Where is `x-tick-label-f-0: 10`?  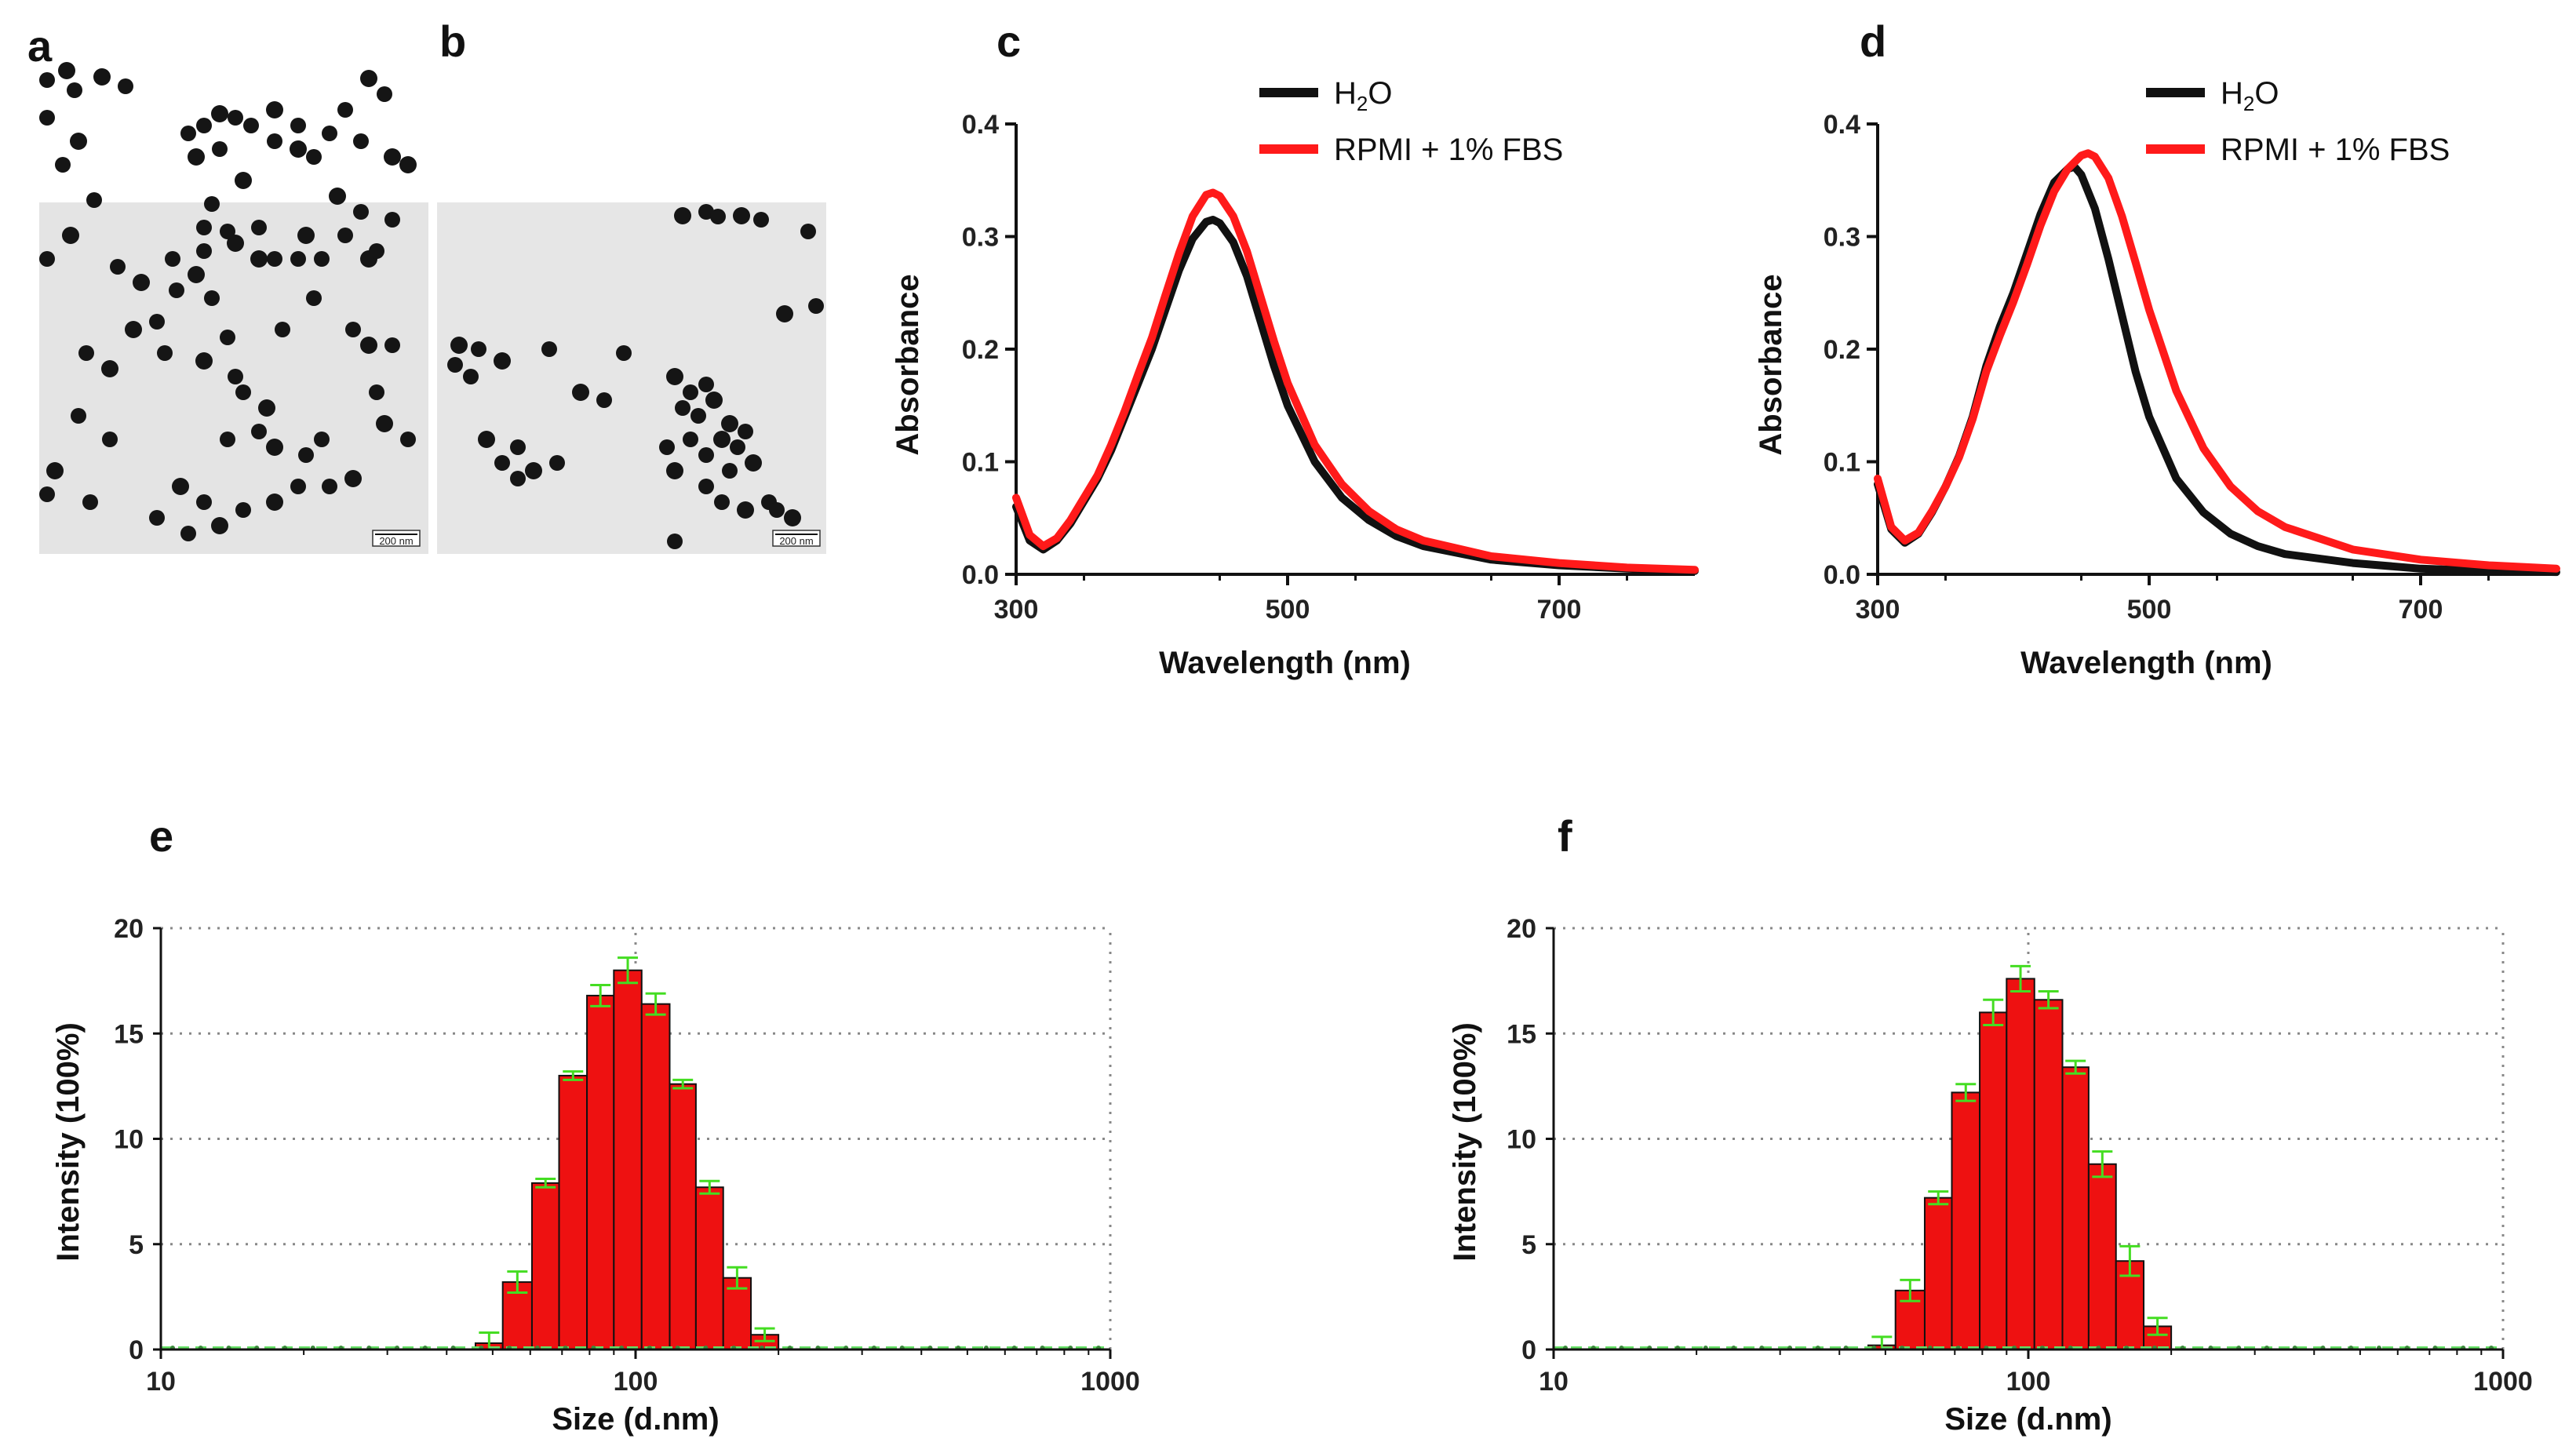
x-tick-label-f-0: 10 is located at coordinates (1554, 1382).